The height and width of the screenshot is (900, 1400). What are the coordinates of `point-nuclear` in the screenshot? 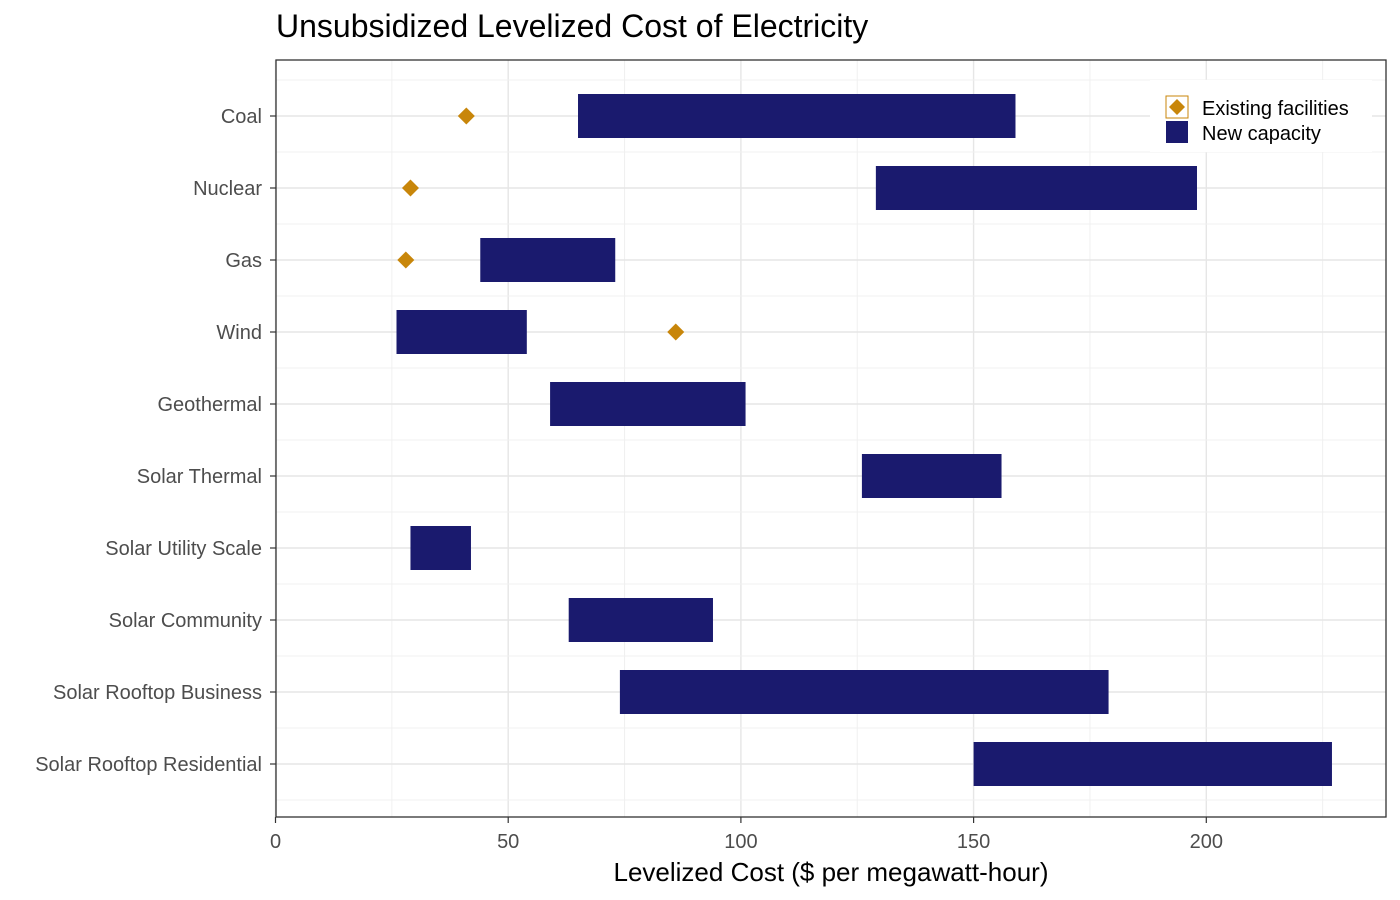 It's located at (410, 188).